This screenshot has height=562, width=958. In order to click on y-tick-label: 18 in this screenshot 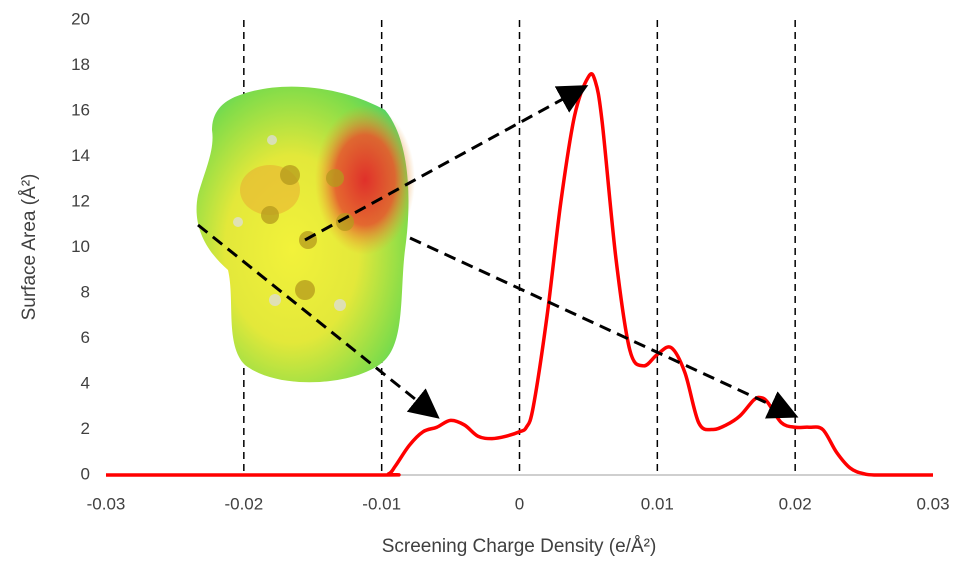, I will do `click(80, 64)`.